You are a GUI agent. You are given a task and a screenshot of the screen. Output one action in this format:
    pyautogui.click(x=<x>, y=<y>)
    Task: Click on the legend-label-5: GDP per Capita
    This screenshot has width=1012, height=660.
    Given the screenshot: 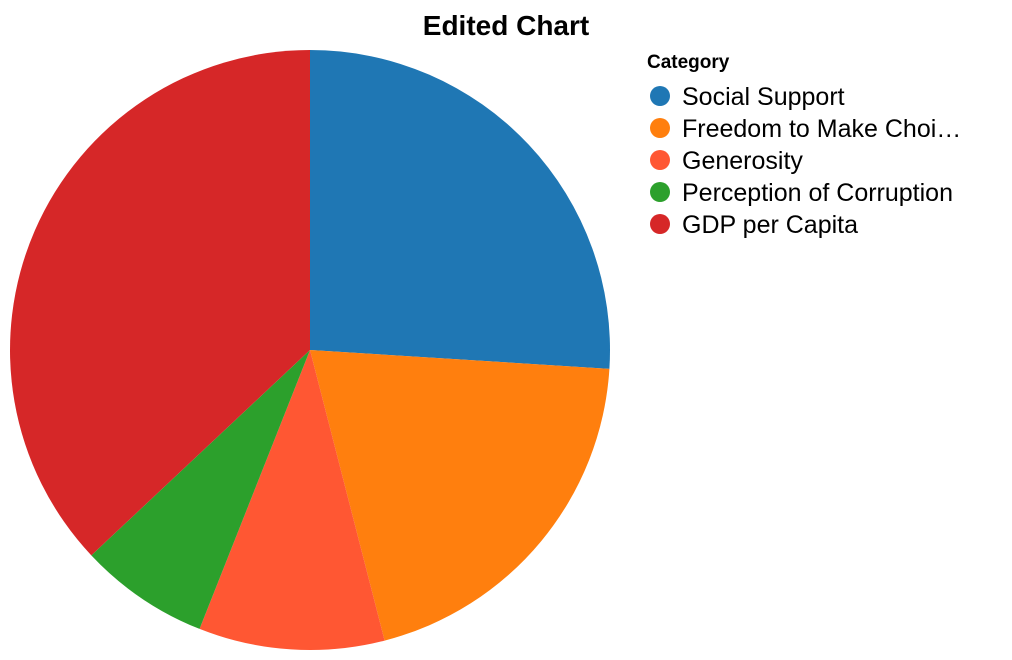 What is the action you would take?
    pyautogui.click(x=770, y=225)
    